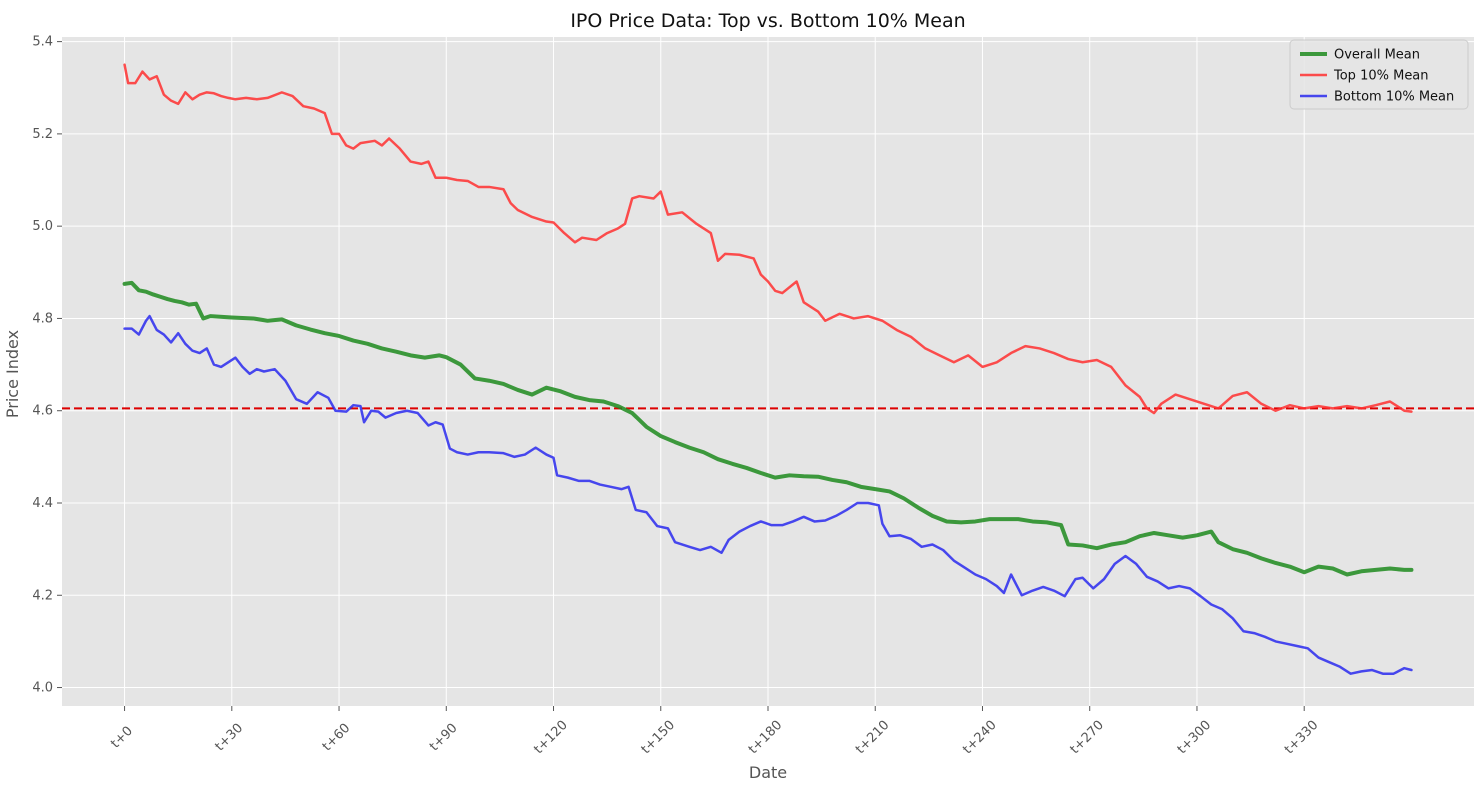  What do you see at coordinates (42, 226) in the screenshot?
I see `y-tick-label: 5.0` at bounding box center [42, 226].